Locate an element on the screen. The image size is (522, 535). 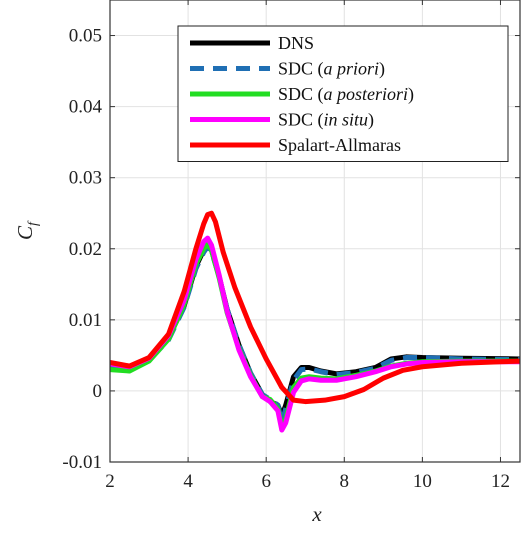
x-tick-label: 6 is located at coordinates (266, 481).